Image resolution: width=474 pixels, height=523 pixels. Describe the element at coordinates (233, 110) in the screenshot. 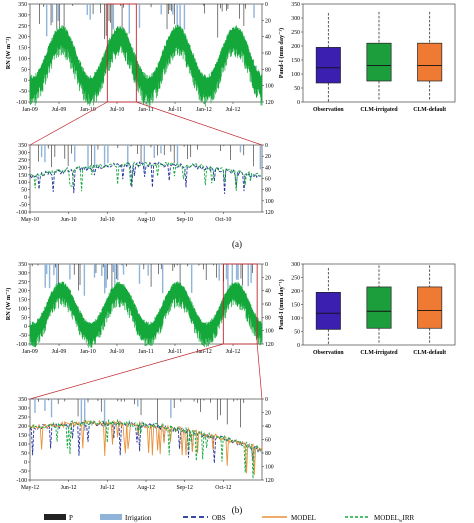

I see `x-tick-label: Jul-12` at that location.